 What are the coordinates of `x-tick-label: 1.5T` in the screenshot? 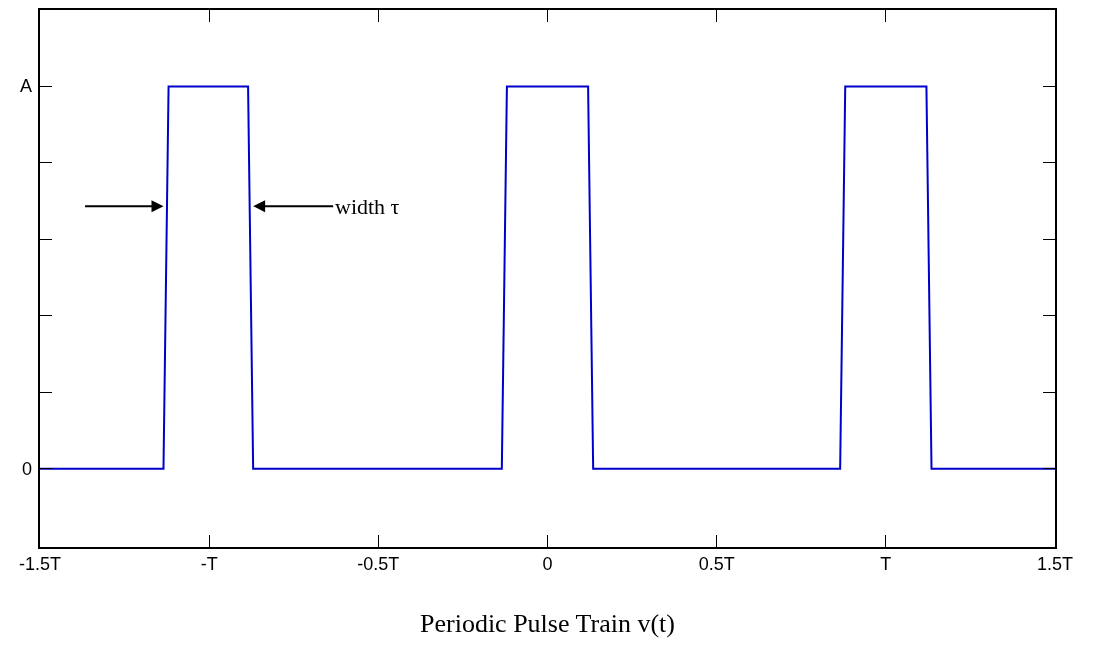 It's located at (1055, 564).